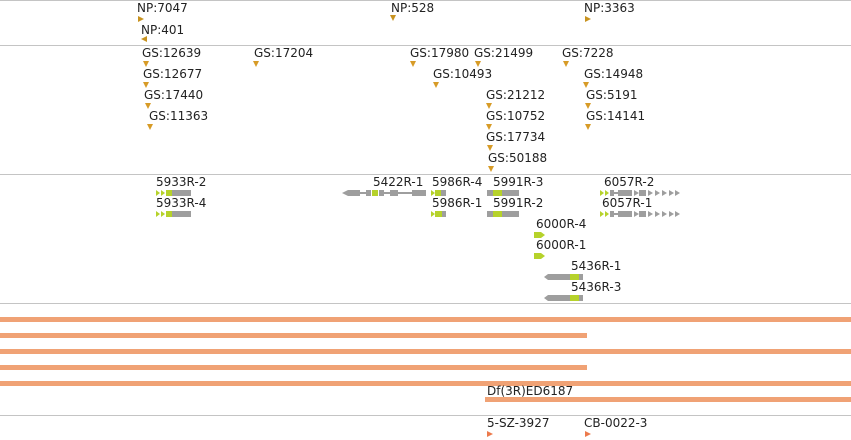  Describe the element at coordinates (609, 8) in the screenshot. I see `np-label: NP:3363` at that location.